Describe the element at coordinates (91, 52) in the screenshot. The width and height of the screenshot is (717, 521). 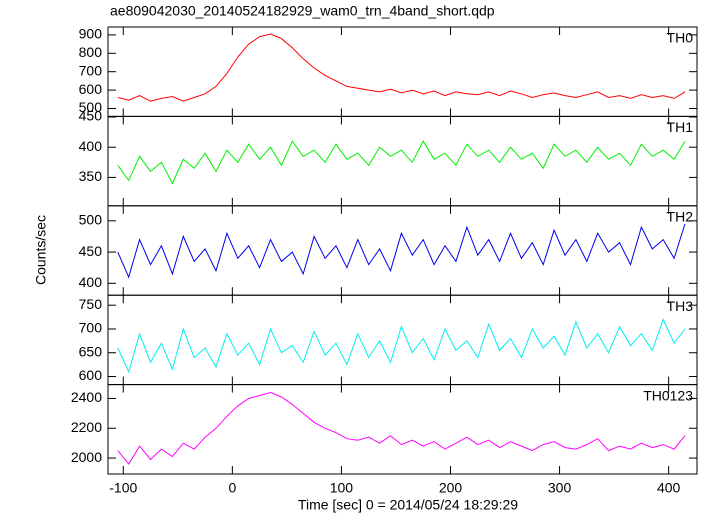
I see `y-tick-label: 800` at that location.